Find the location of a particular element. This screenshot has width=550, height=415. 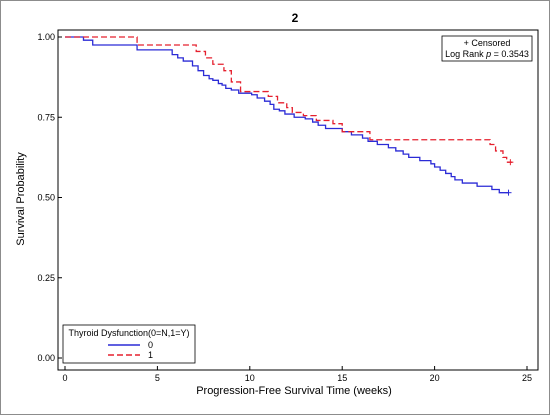

censor-inset: + Censored Log Rank p = 0.3543 is located at coordinates (487, 48).